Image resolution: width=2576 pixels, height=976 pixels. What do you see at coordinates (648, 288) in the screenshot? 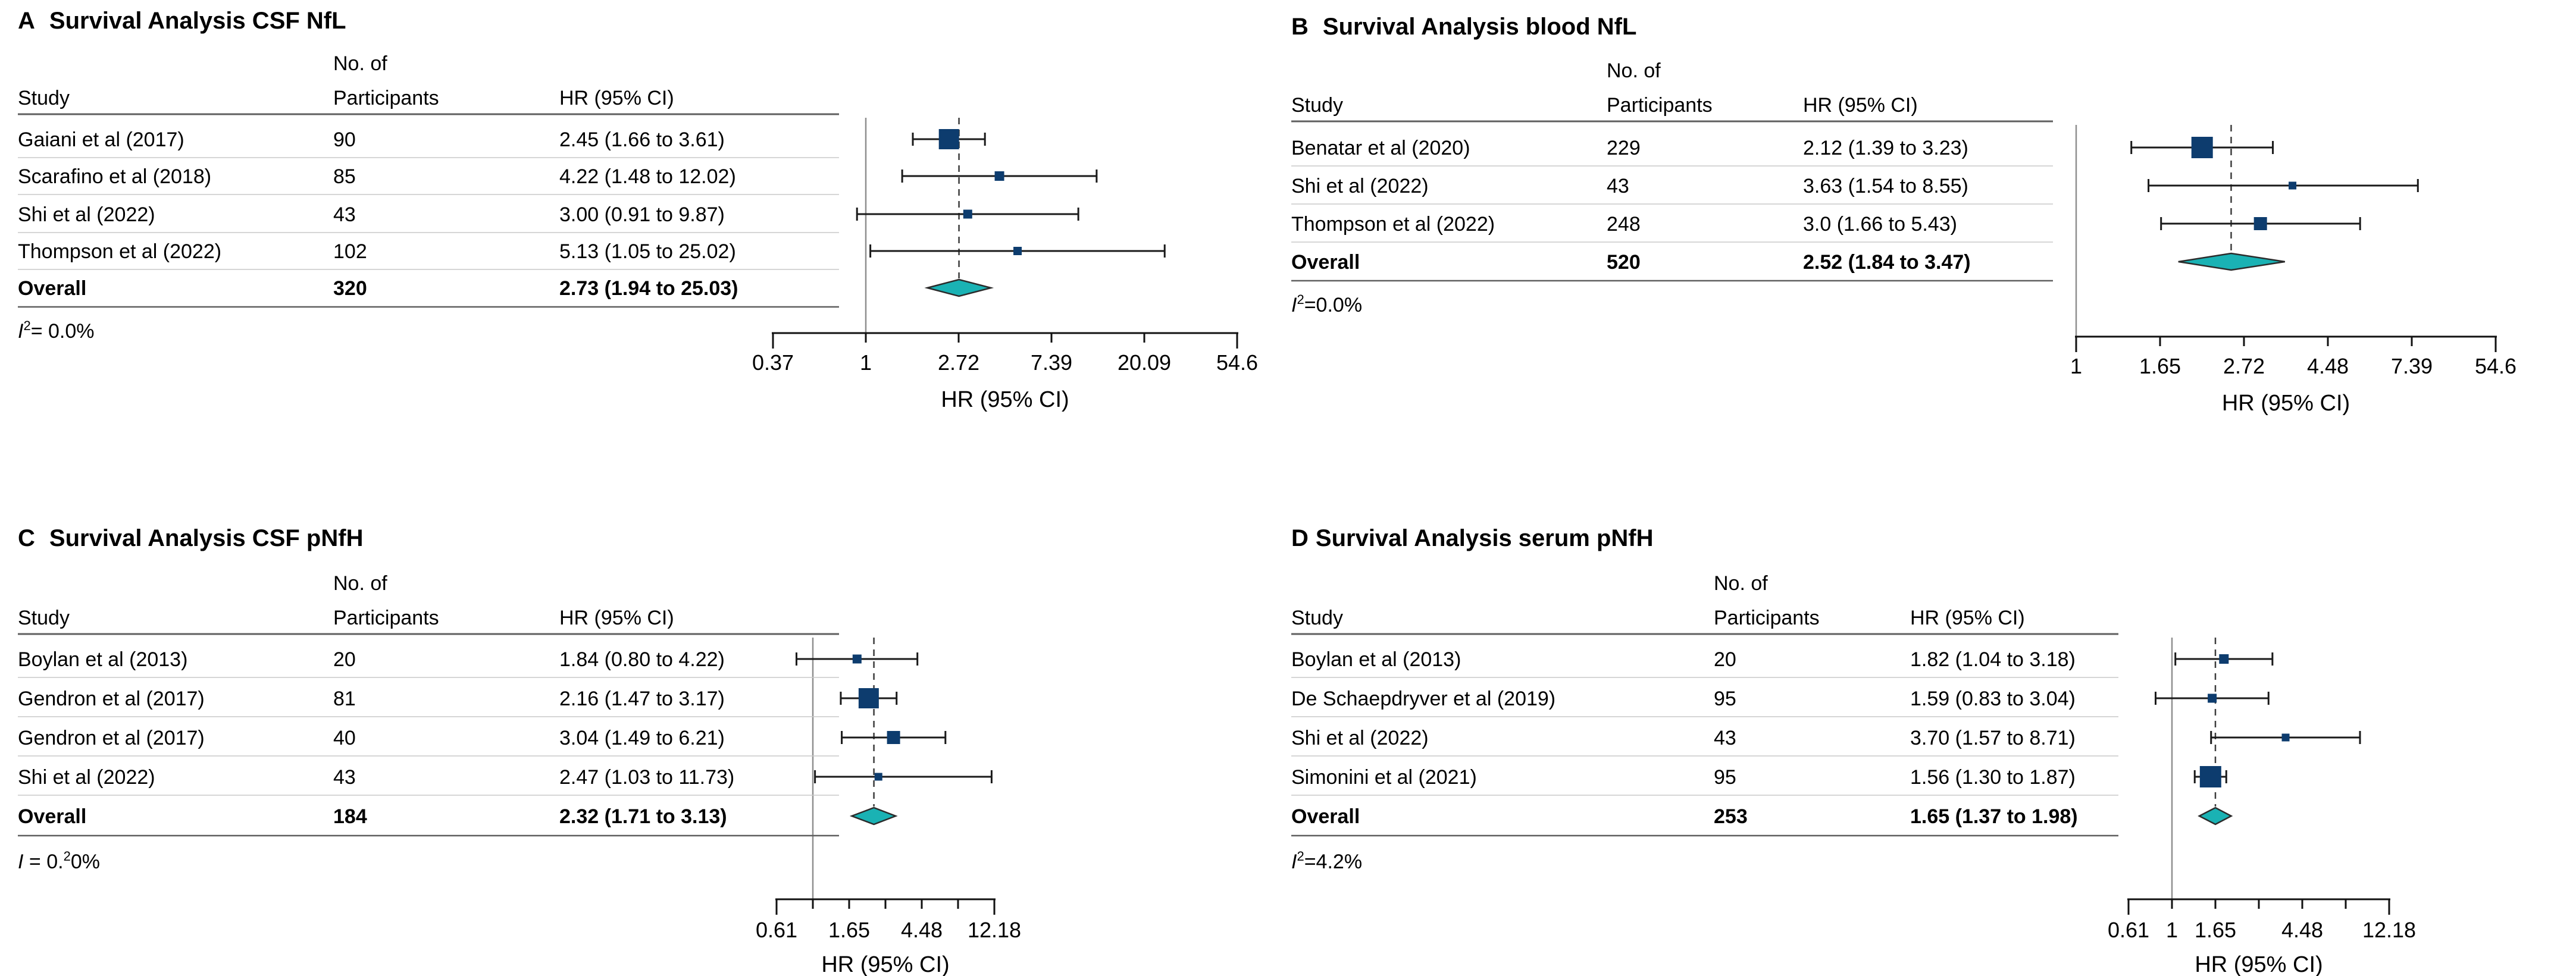
I see `overall-hr-ci-value: 2.73 (1.94 to 25.03)` at bounding box center [648, 288].